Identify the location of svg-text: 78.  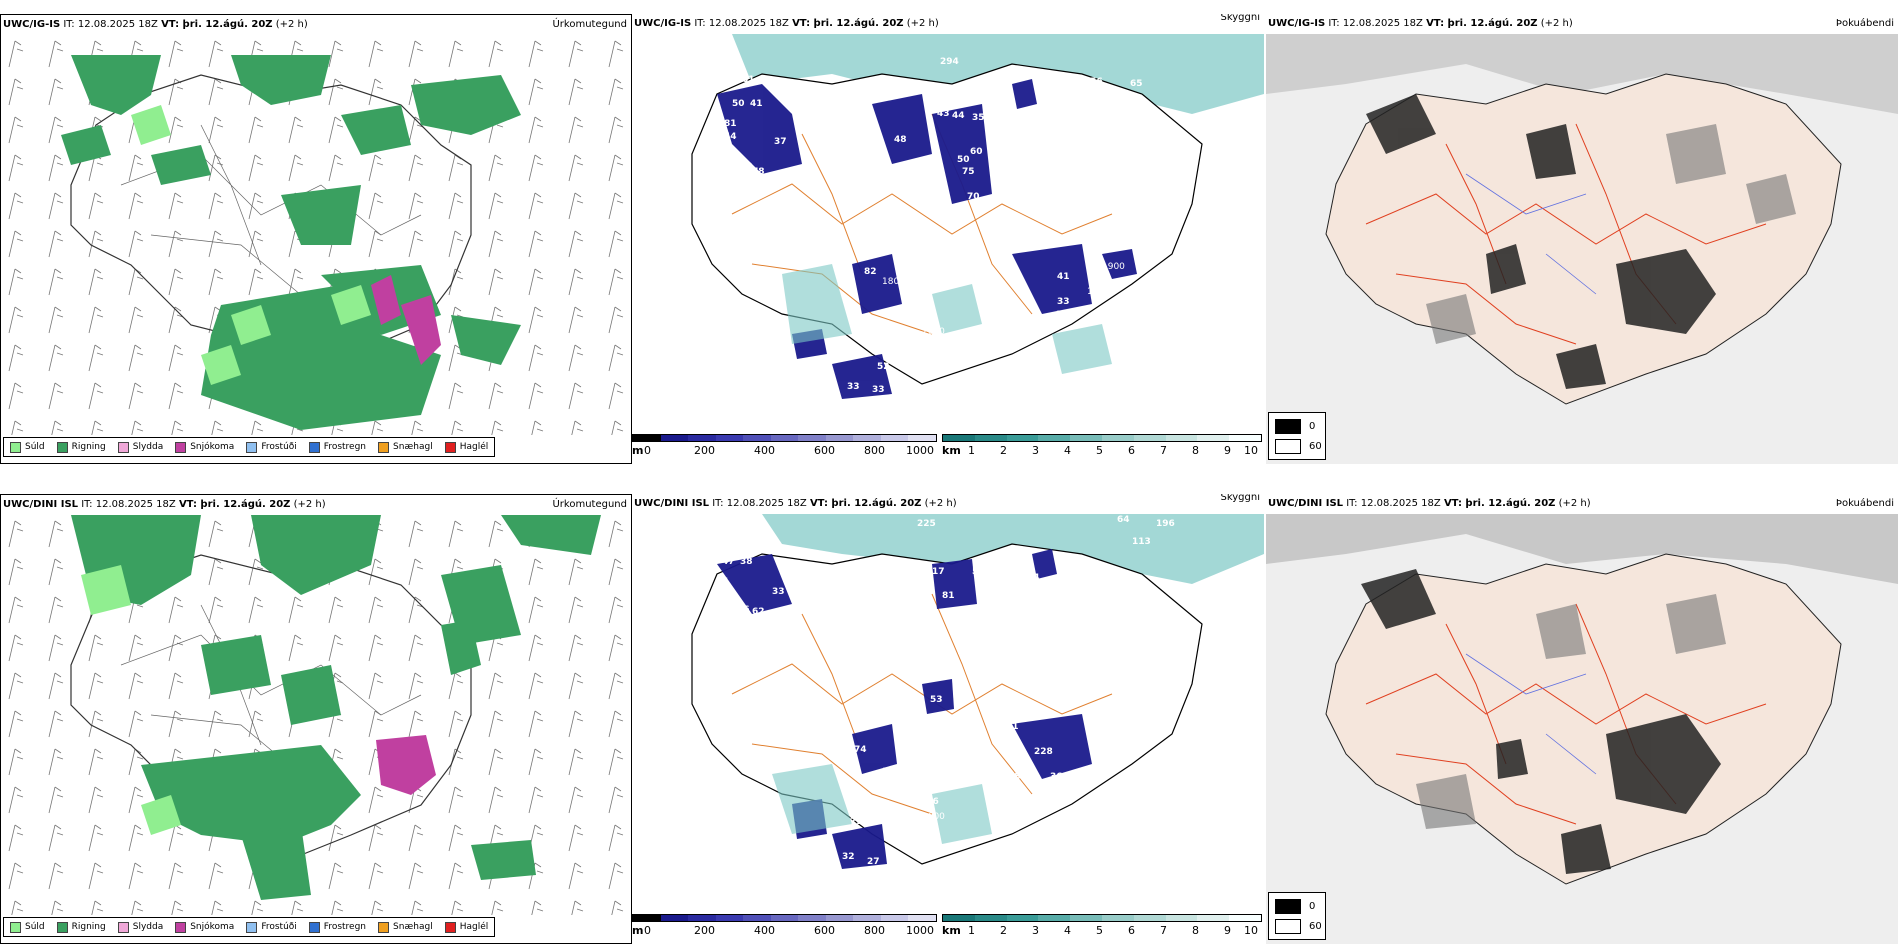
(758, 172).